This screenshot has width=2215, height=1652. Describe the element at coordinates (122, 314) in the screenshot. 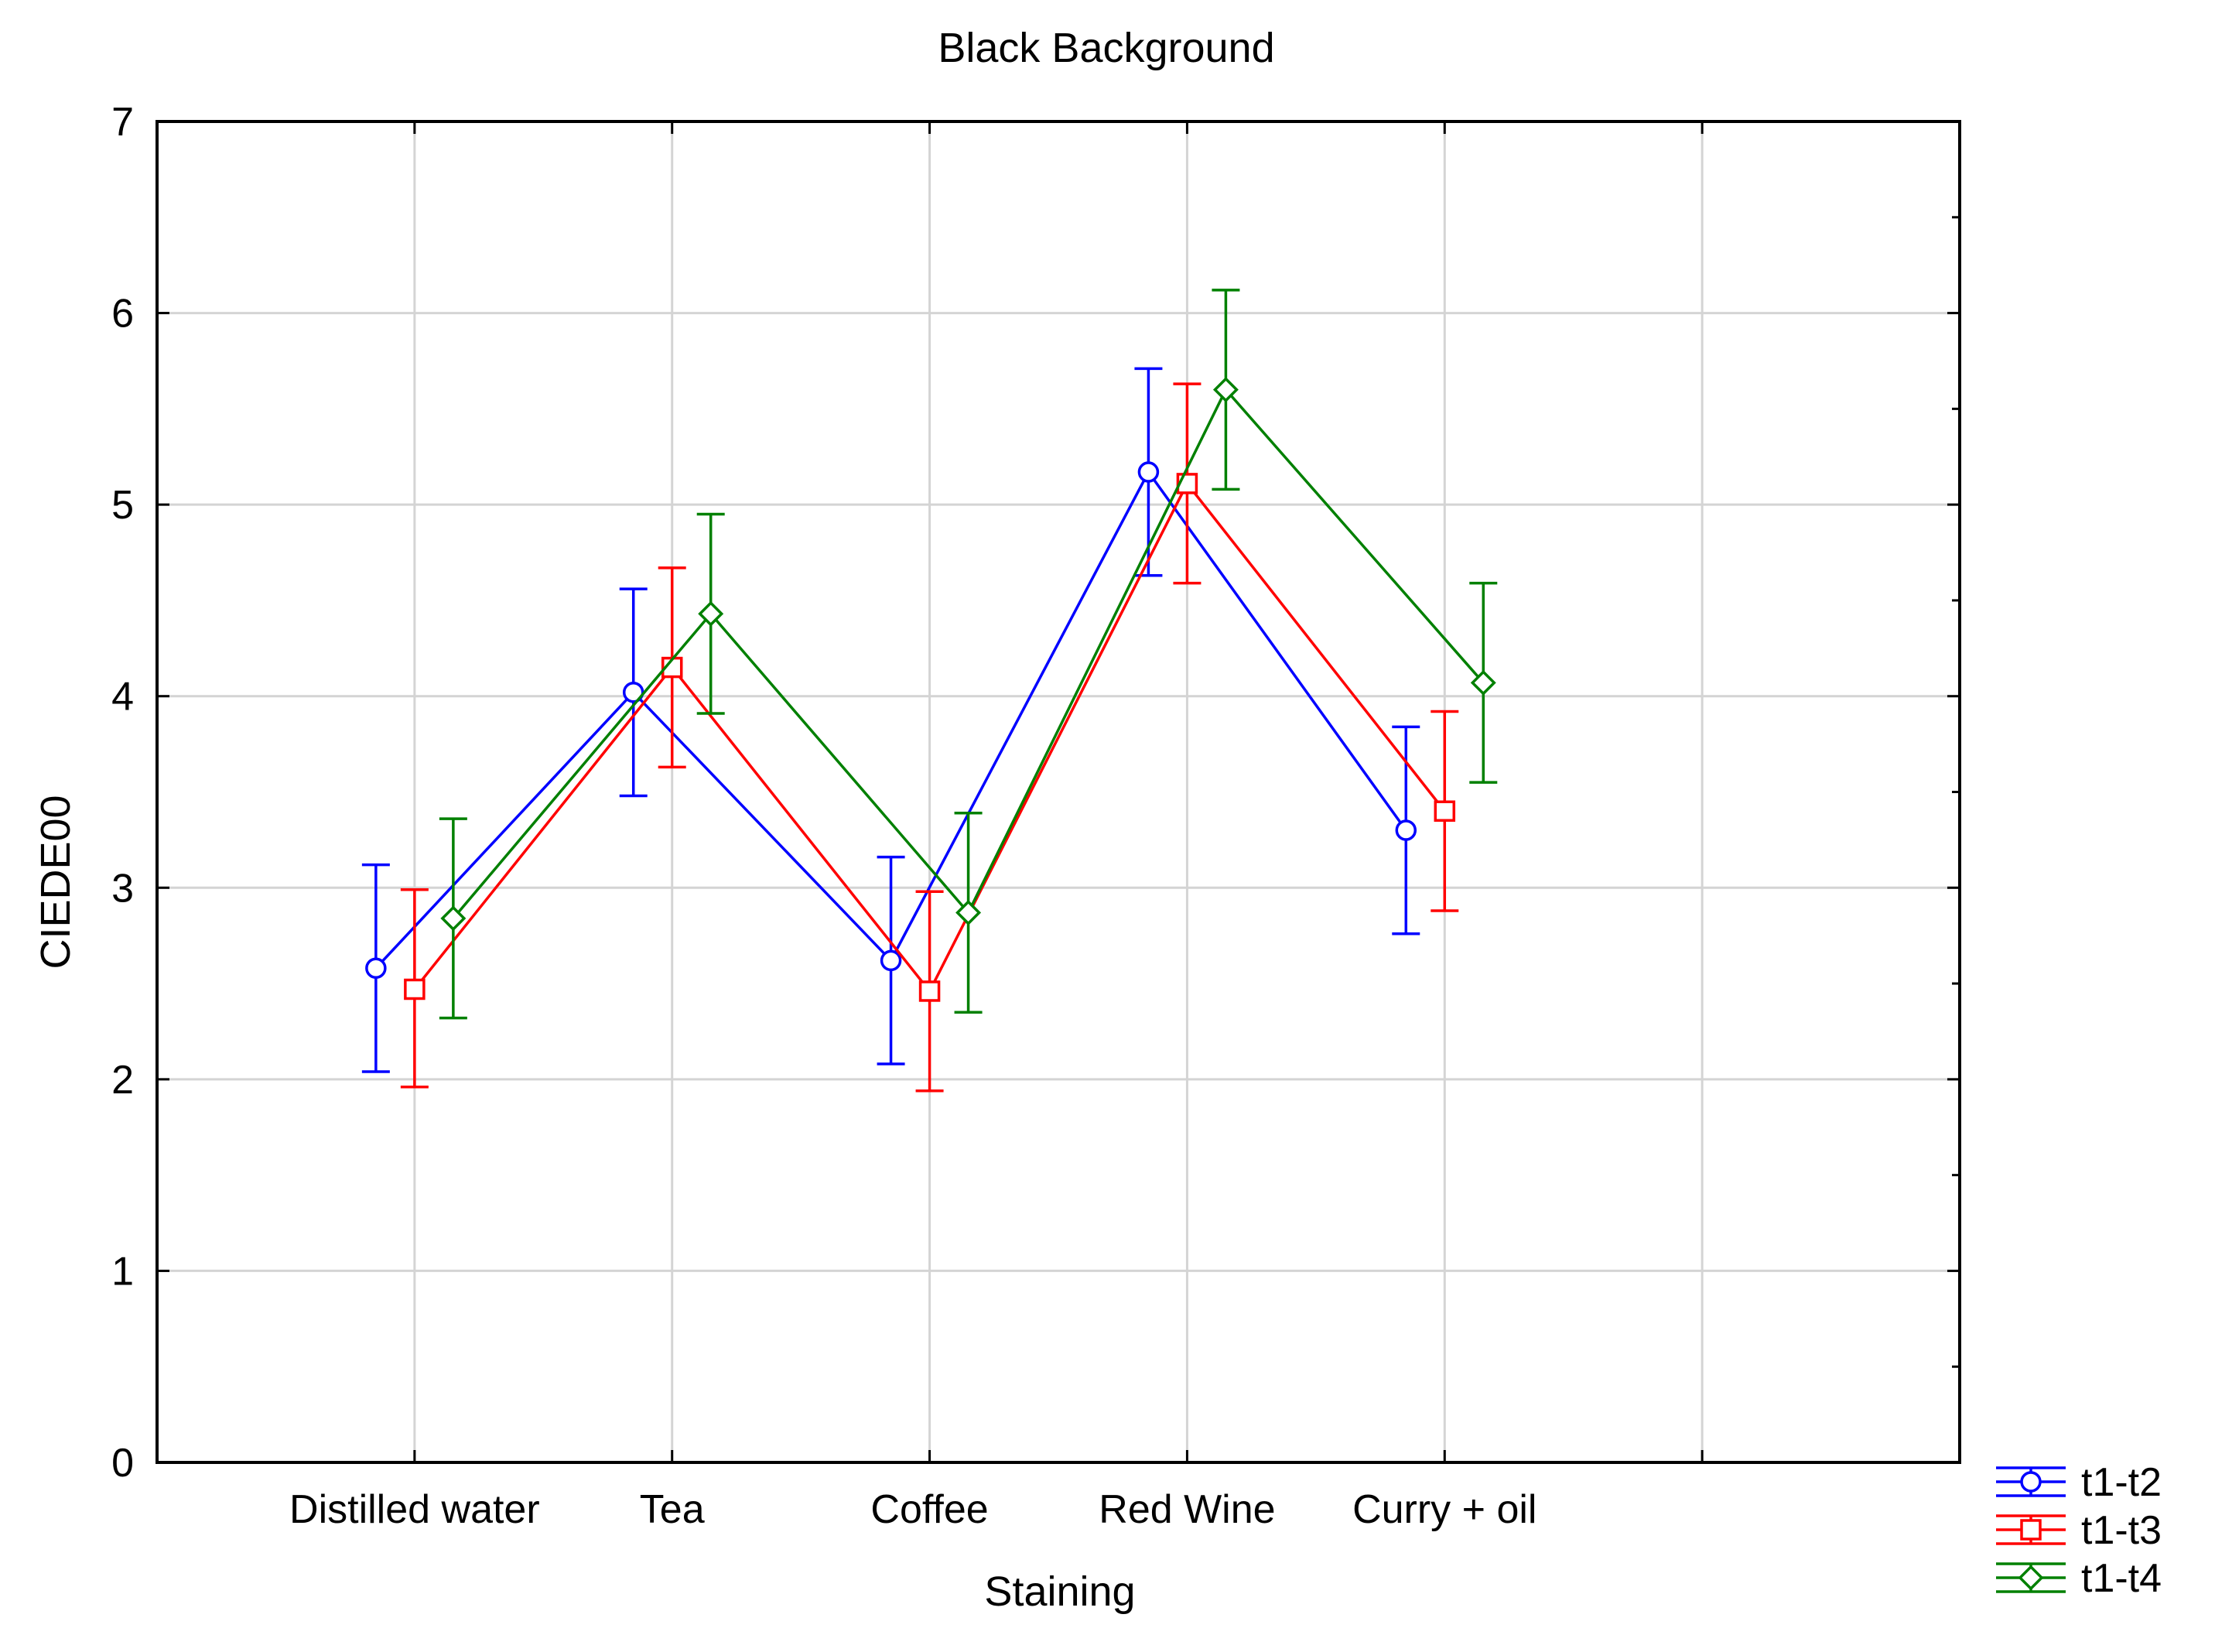

I see `y-tick-label: 6` at that location.